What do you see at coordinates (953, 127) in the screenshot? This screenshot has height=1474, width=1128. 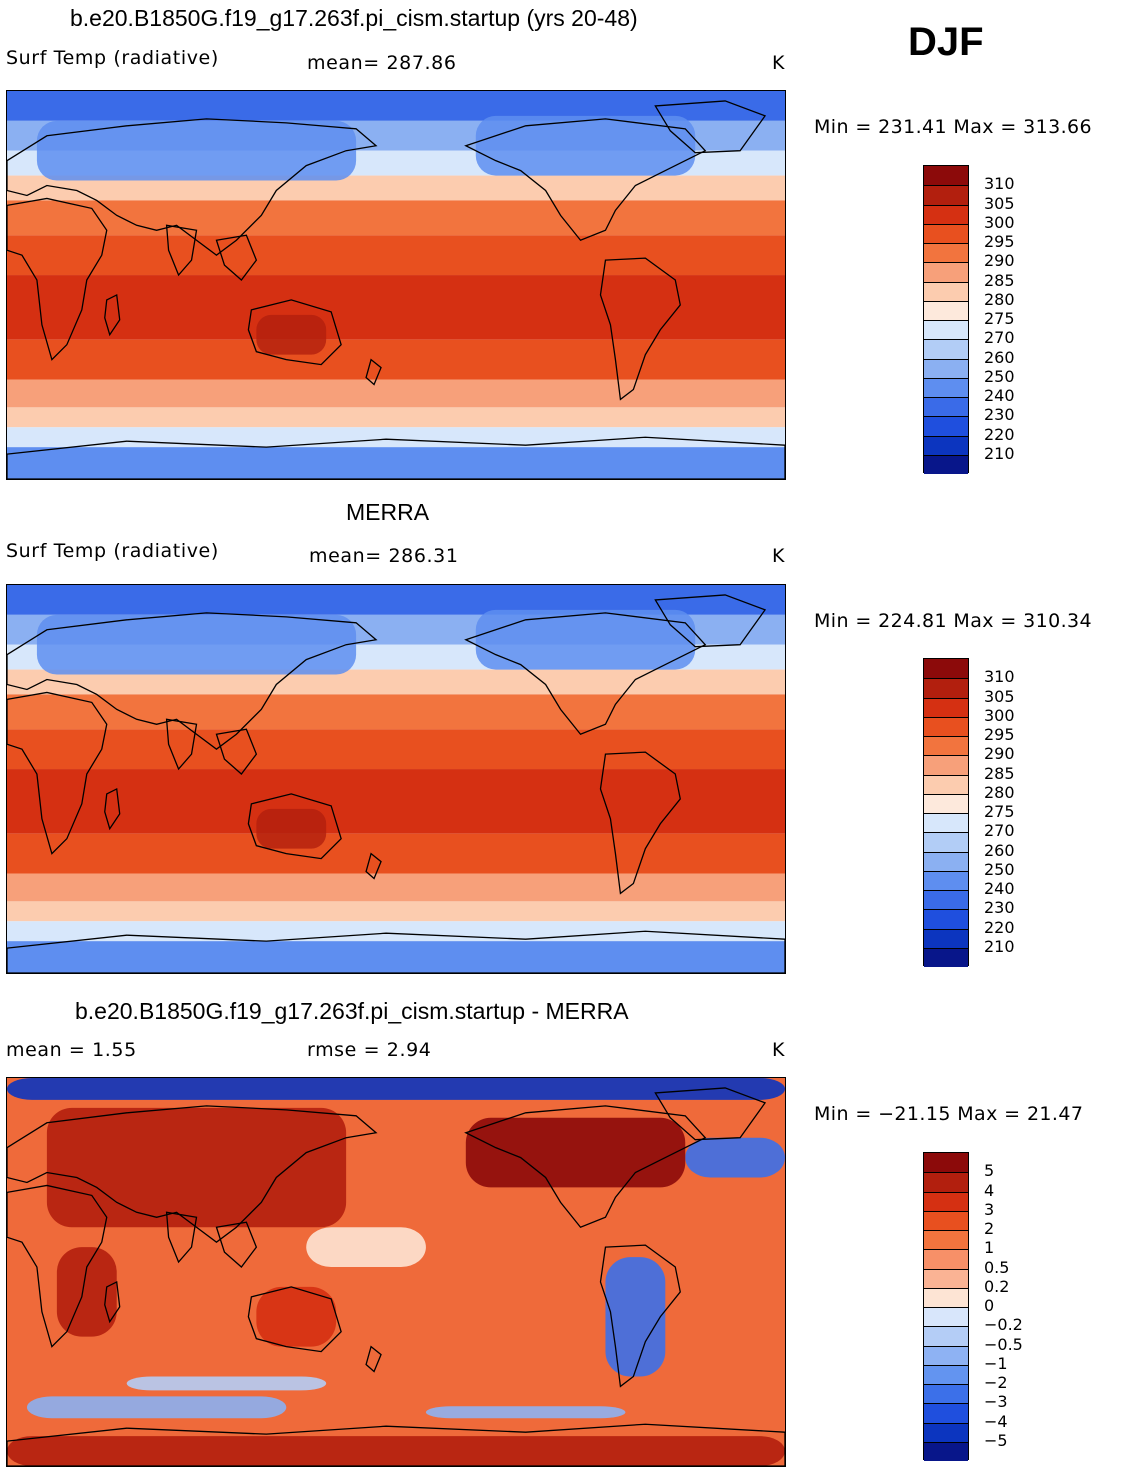 I see `minmax-label: Min = 231.41 Max = 313.66` at bounding box center [953, 127].